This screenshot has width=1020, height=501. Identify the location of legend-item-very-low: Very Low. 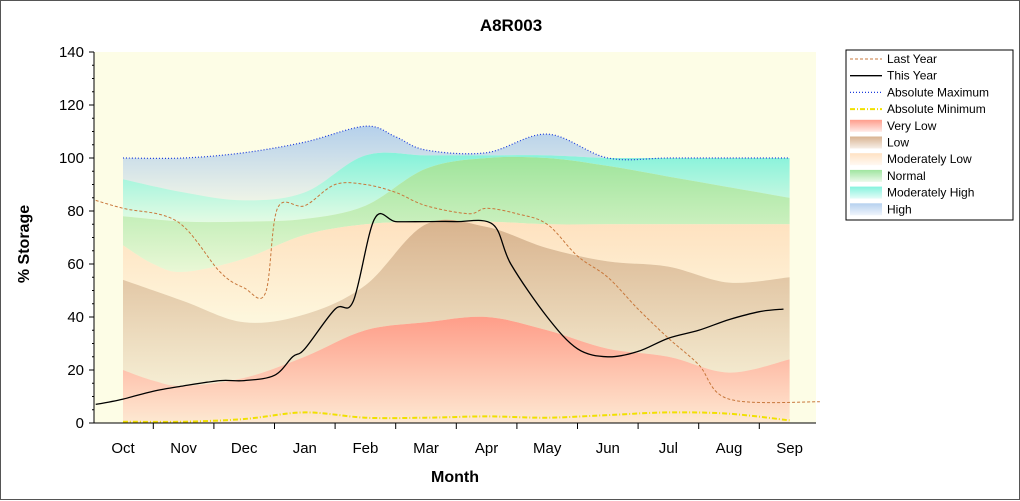
(893, 126).